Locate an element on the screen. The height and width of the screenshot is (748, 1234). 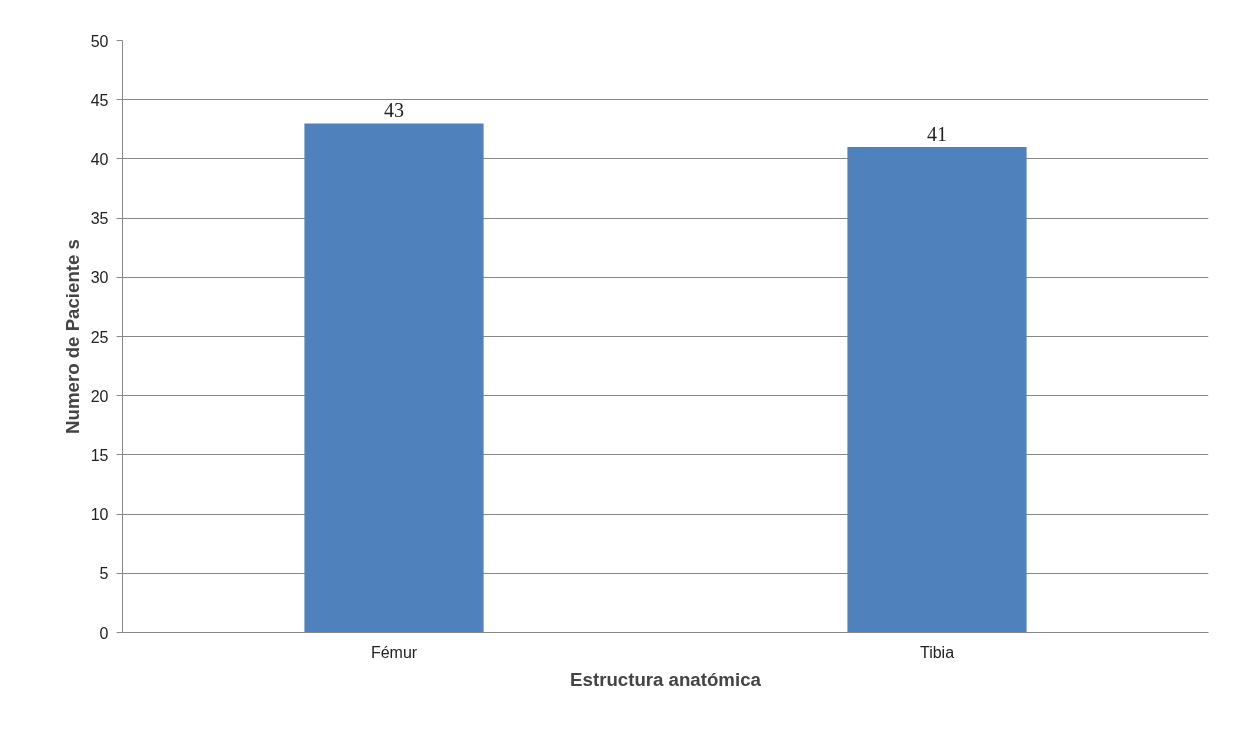
y-tick-label: 10 is located at coordinates (99, 515).